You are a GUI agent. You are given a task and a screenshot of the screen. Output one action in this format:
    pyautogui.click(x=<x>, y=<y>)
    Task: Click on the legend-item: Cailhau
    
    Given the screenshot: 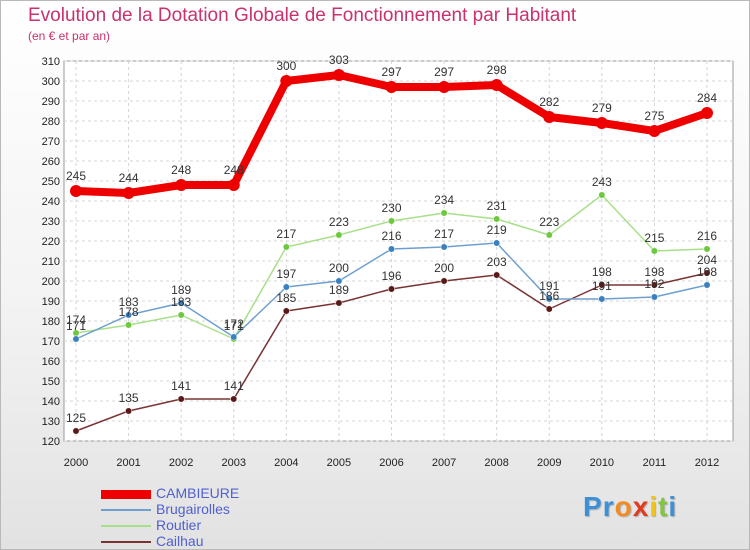 What is the action you would take?
    pyautogui.click(x=211, y=541)
    